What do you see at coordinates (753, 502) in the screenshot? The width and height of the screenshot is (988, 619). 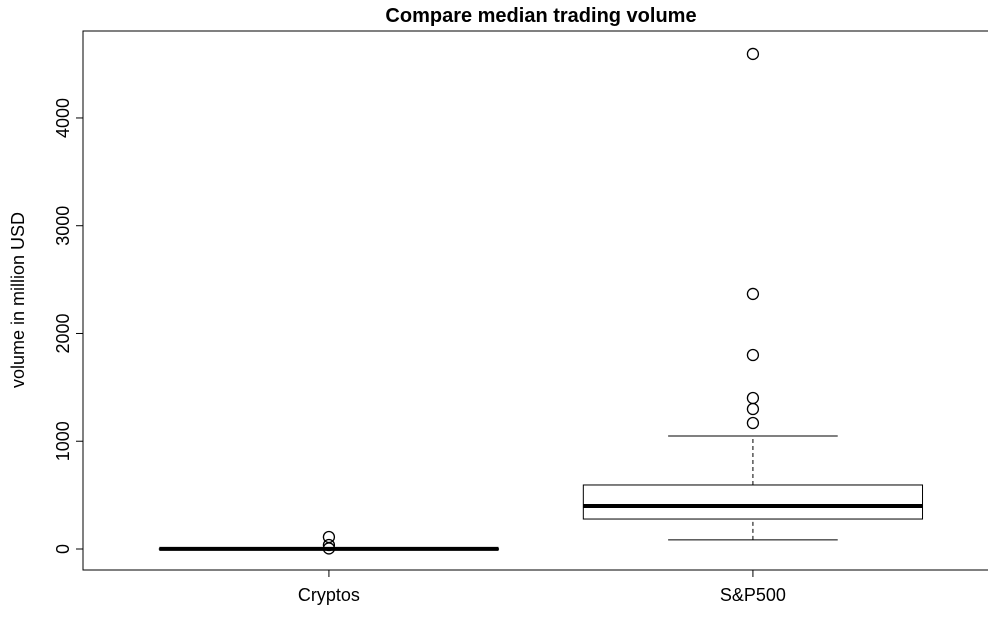 I see `box` at bounding box center [753, 502].